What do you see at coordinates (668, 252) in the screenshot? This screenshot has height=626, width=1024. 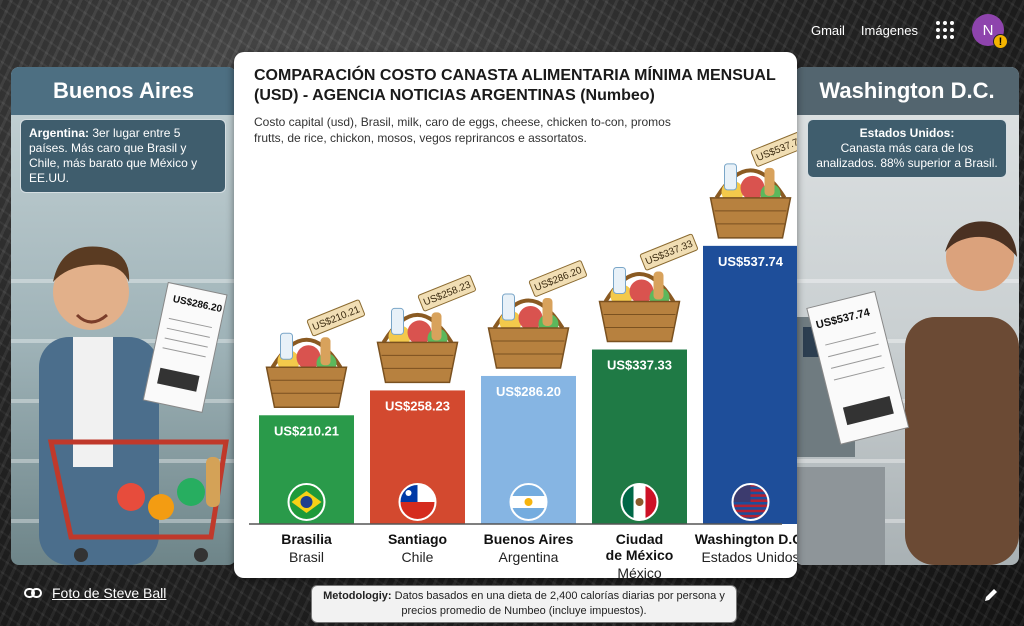 I see `price-tag-3: US$337.33` at bounding box center [668, 252].